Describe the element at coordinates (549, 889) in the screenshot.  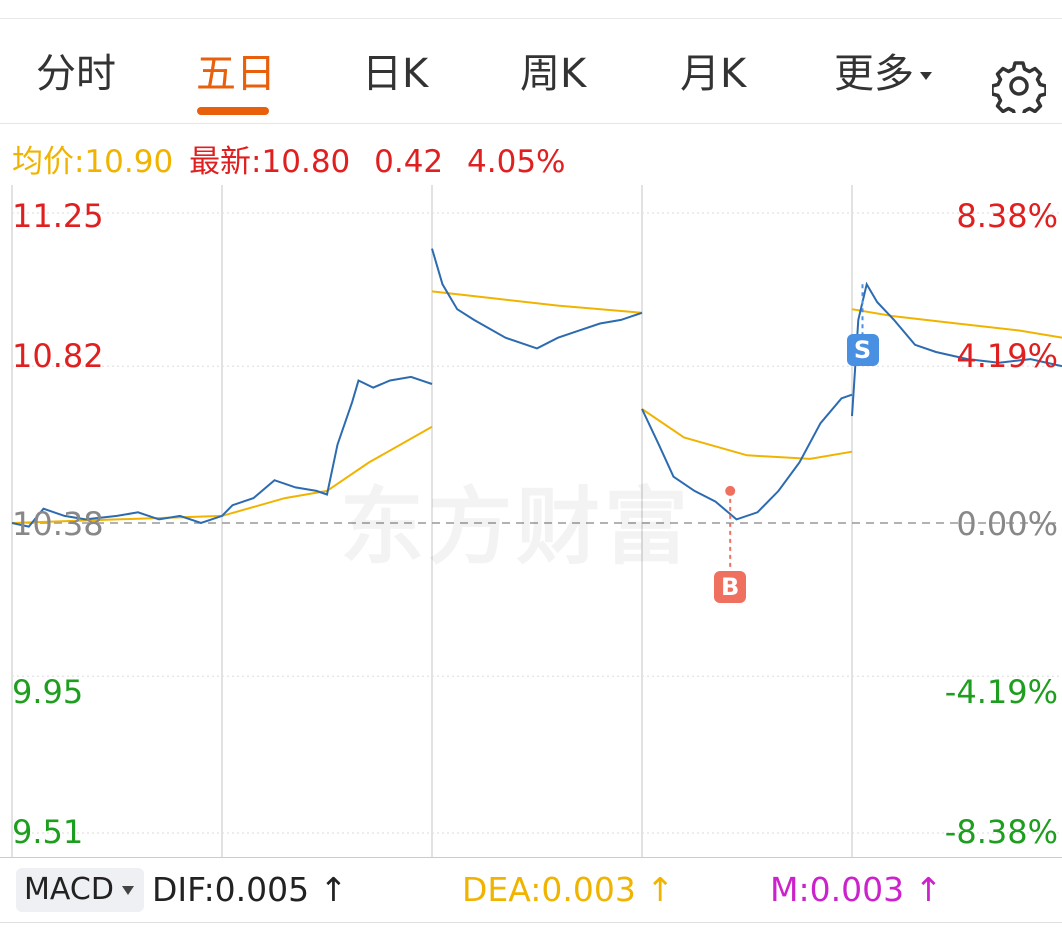
I see `macd-dea-value: DEA:0.003` at that location.